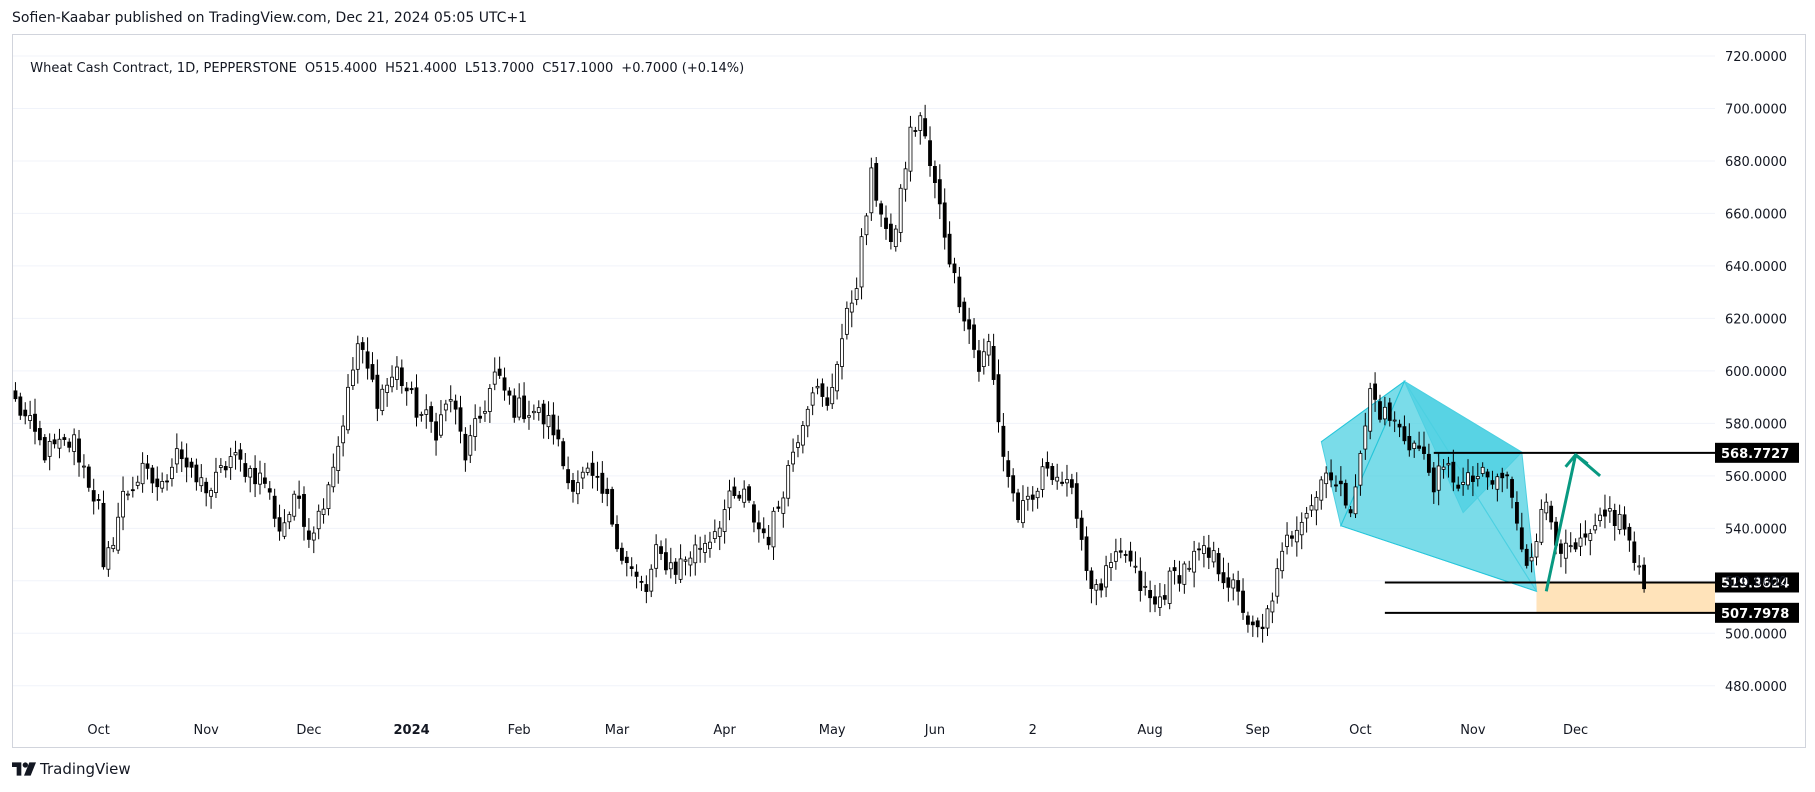  What do you see at coordinates (724, 730) in the screenshot?
I see `x-tick-label: Apr` at bounding box center [724, 730].